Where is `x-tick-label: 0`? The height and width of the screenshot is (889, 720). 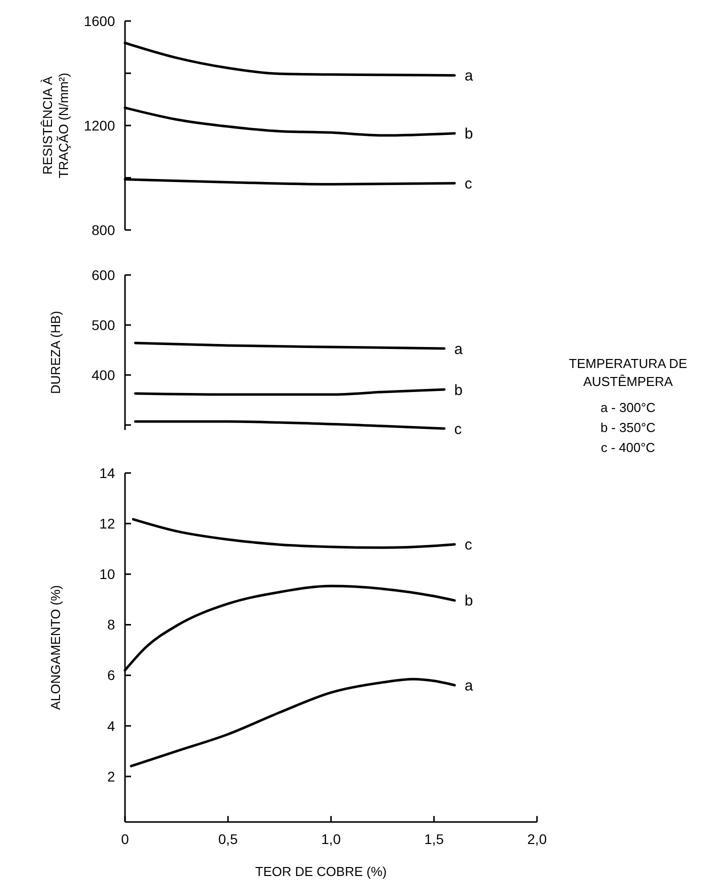
x-tick-label: 0 is located at coordinates (125, 839).